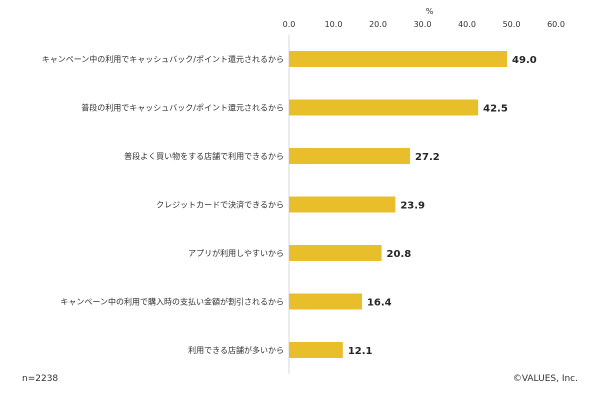 The width and height of the screenshot is (600, 400). I want to click on data-label: 23.9, so click(412, 206).